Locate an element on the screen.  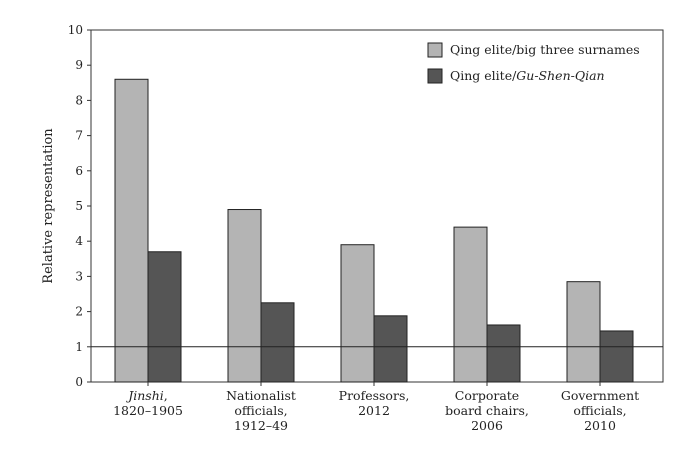
y-tick-label: 5 is located at coordinates (79, 206).